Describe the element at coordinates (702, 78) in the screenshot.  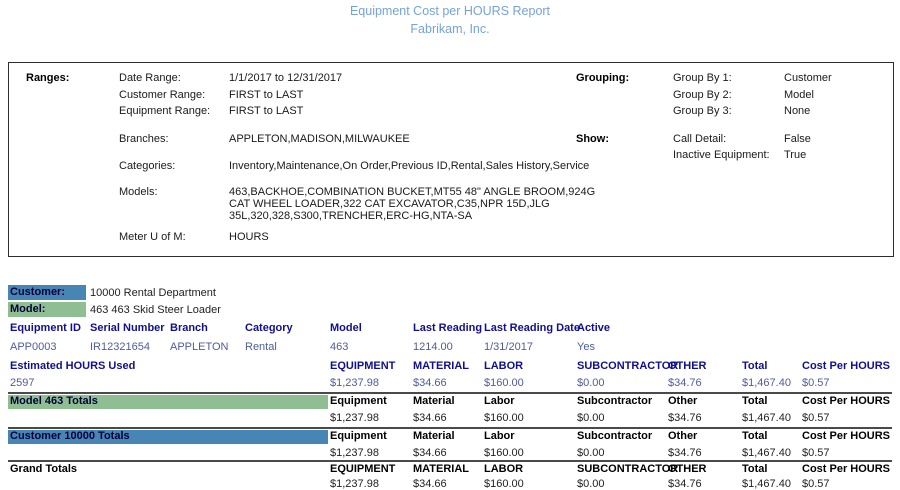
I see `group-by-1-label: Group By 1:` at that location.